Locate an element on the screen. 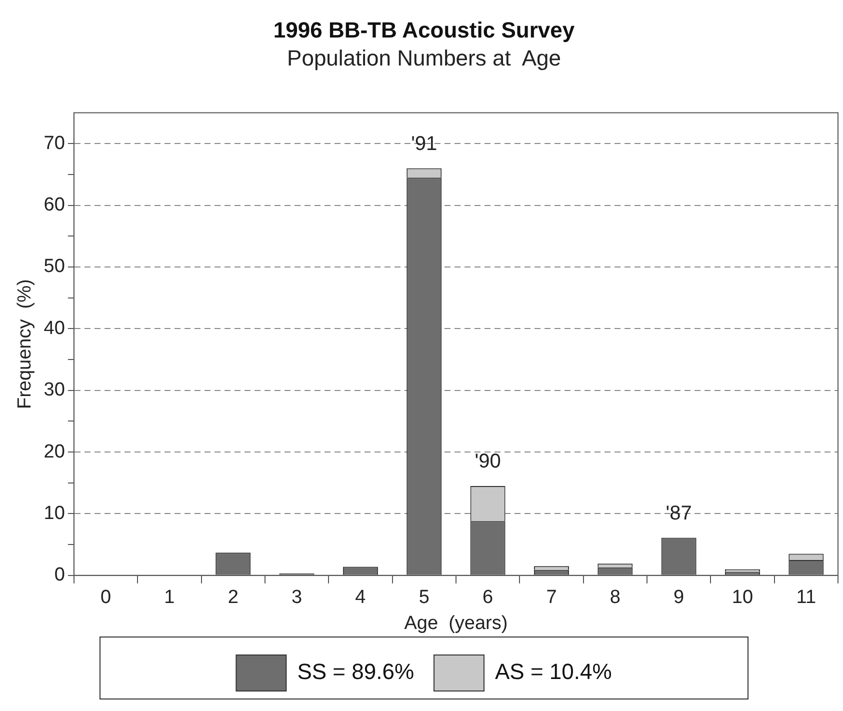 This screenshot has width=843, height=711. y-tick-label: 70 is located at coordinates (54, 143).